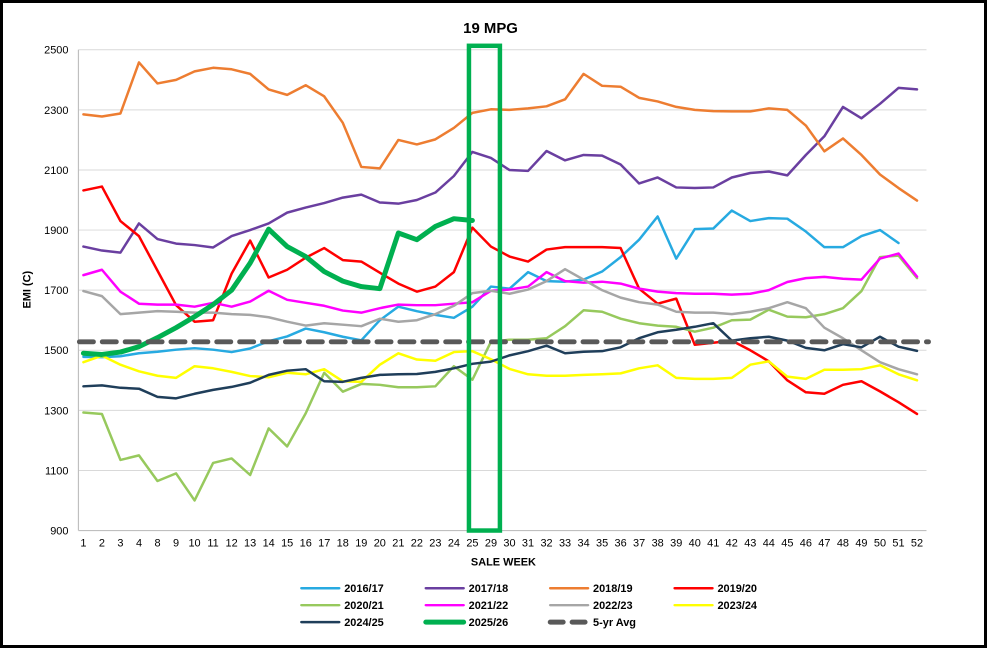  Describe the element at coordinates (287, 543) in the screenshot. I see `x-tick-label: 15` at that location.